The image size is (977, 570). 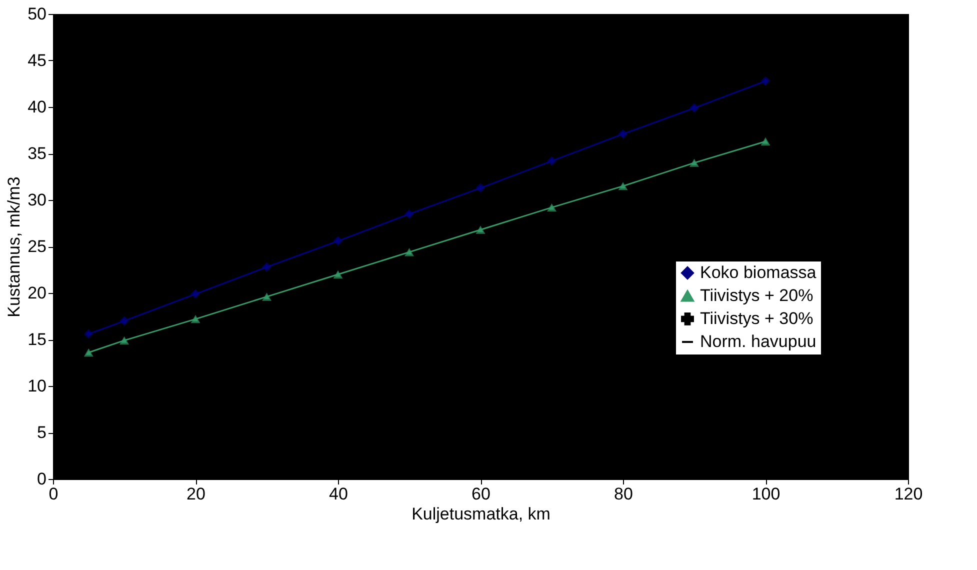 I want to click on x-axis-title: Kuljetusmatka, km, so click(x=481, y=514).